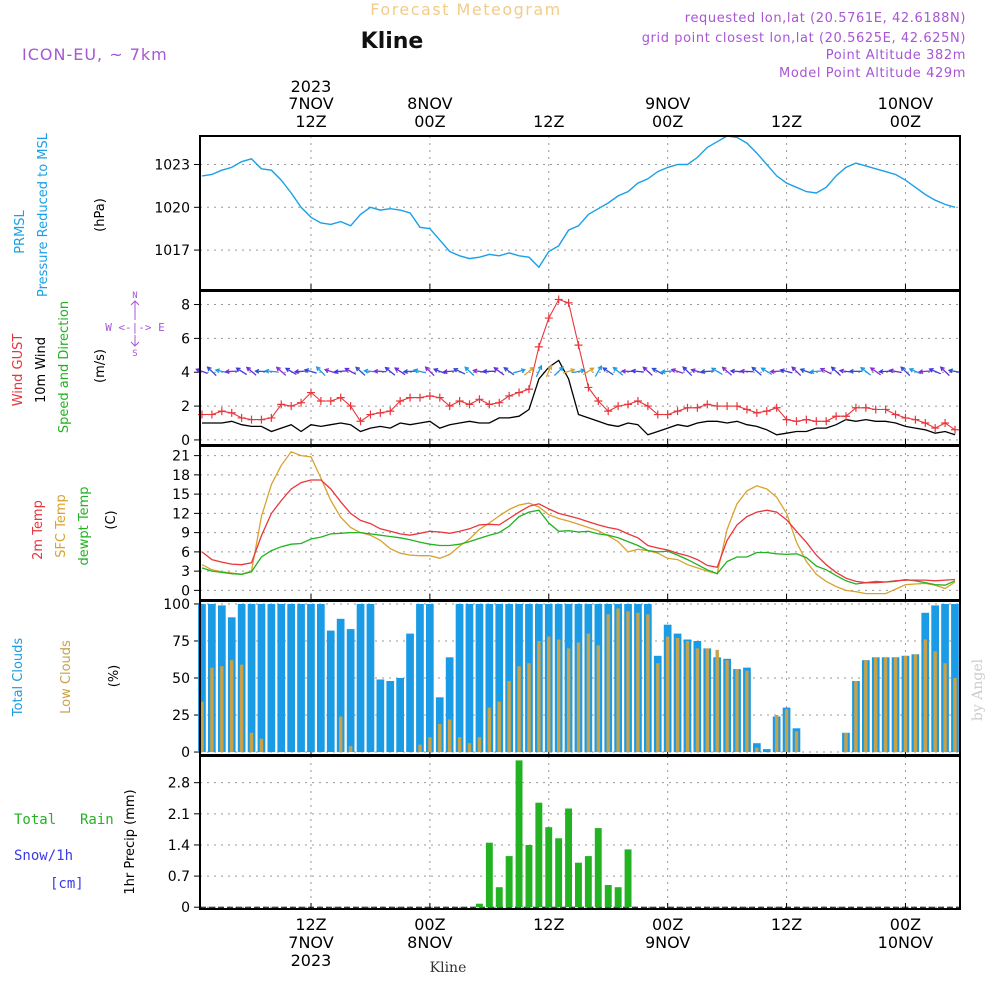 This screenshot has width=1000, height=1000. I want to click on snow-label: Snow/1h, so click(43, 856).